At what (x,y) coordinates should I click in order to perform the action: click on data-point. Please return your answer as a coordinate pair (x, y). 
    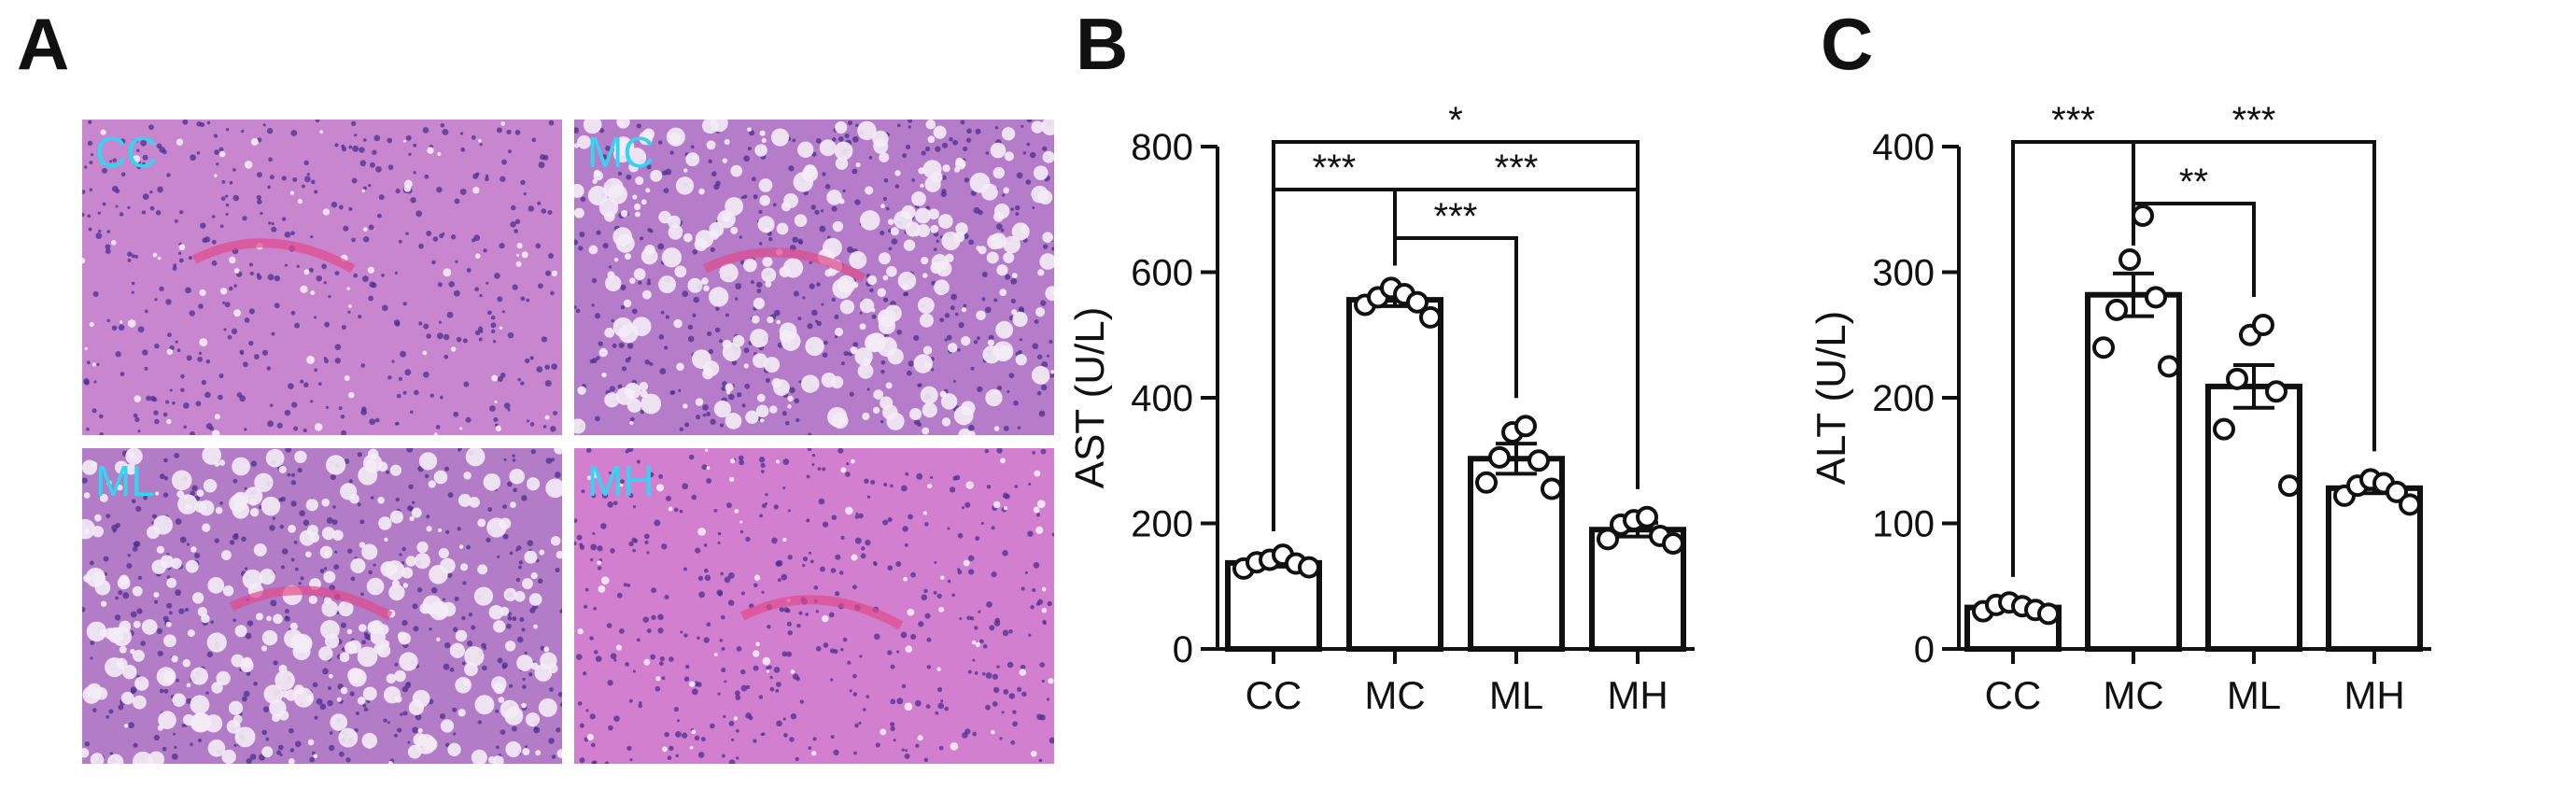
    Looking at the image, I should click on (1647, 516).